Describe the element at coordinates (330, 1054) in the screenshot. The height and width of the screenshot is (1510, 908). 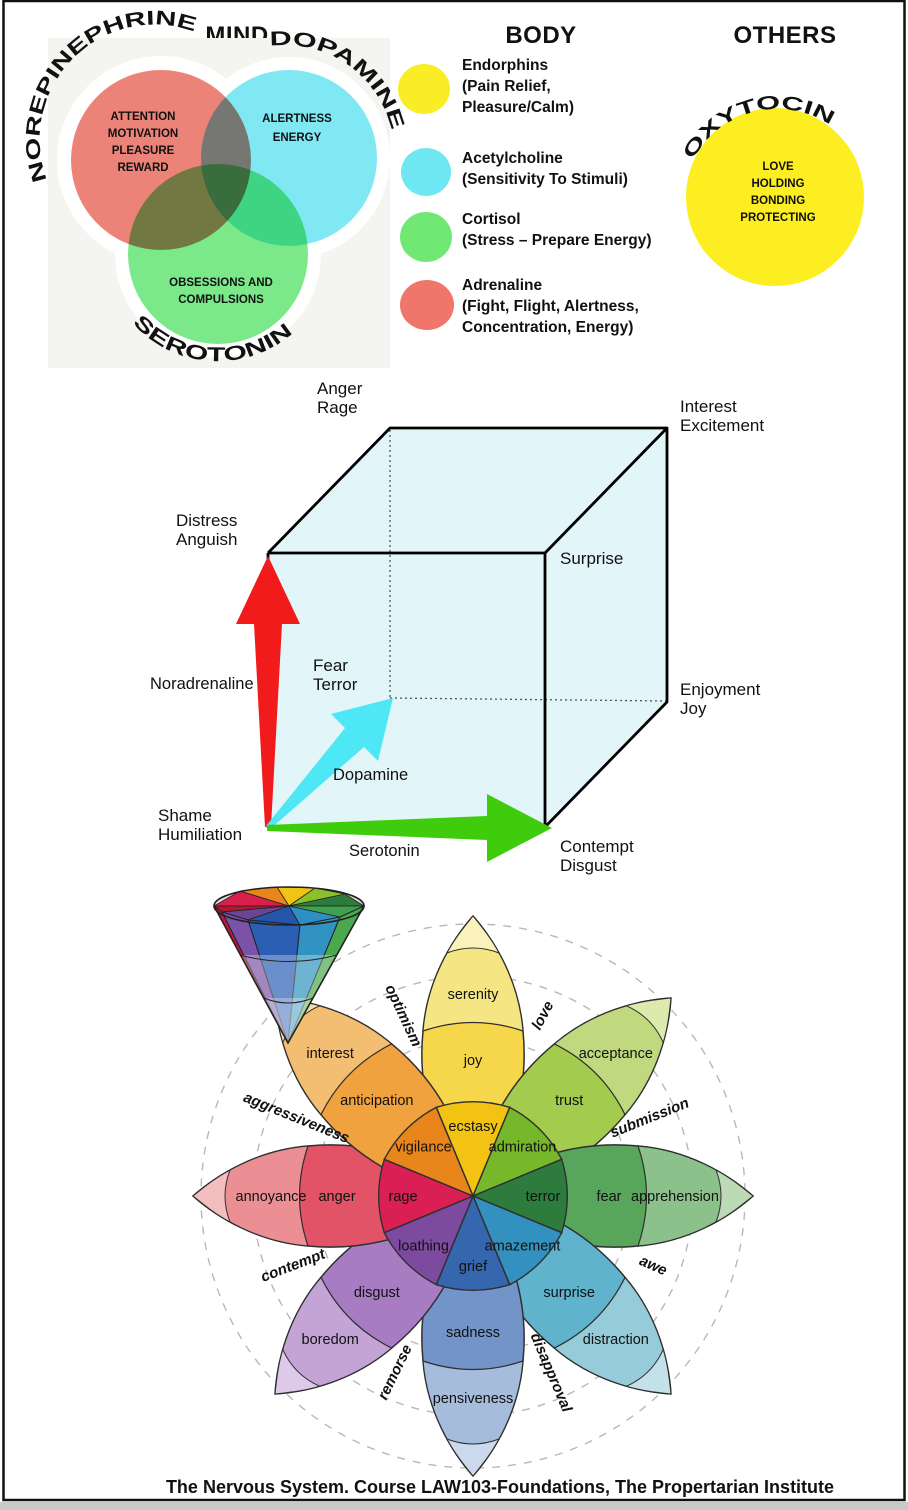
I see `wheel-label-interest: interest` at that location.